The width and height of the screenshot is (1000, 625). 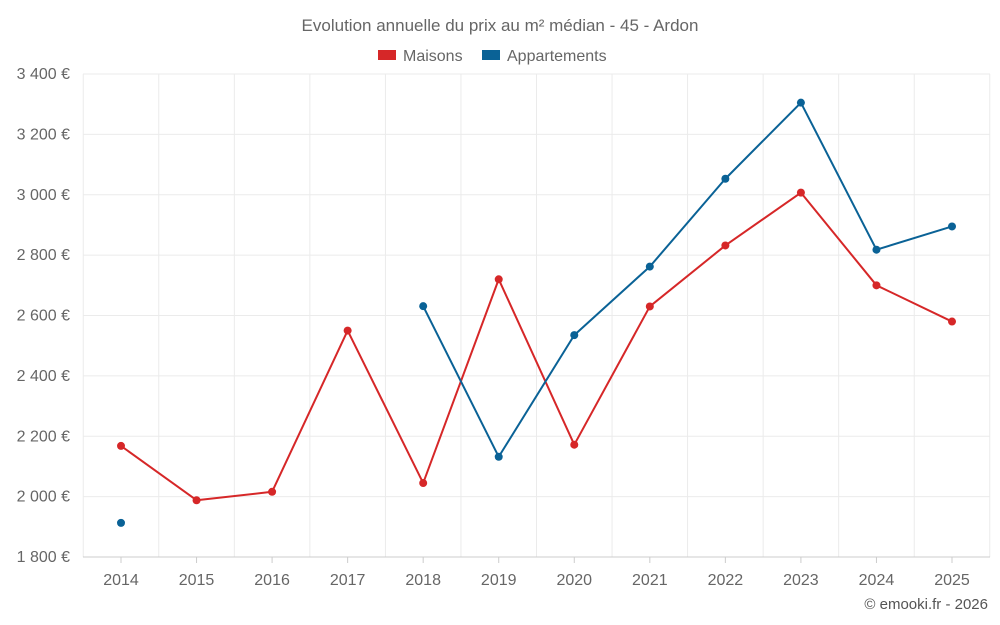 I want to click on y-tick-label: 2 800 €, so click(x=43, y=255).